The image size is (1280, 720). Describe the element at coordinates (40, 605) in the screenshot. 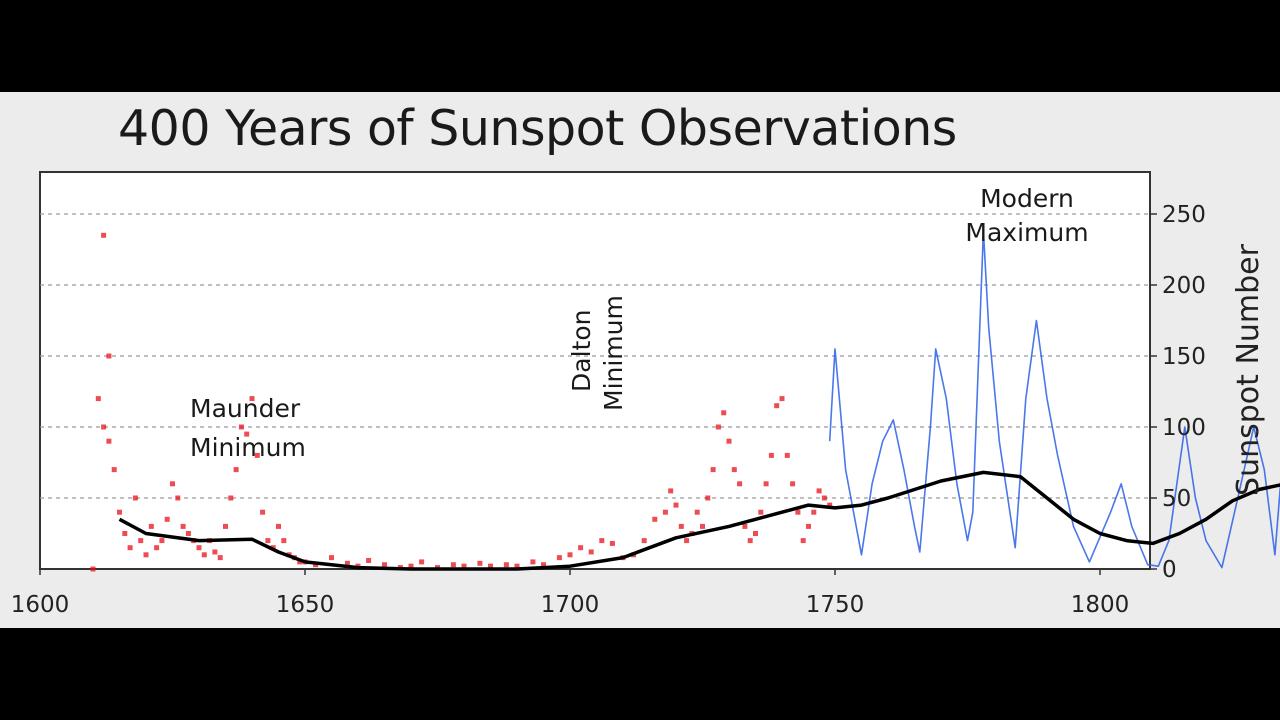

I see `x-tick-label-1600: 1600` at that location.